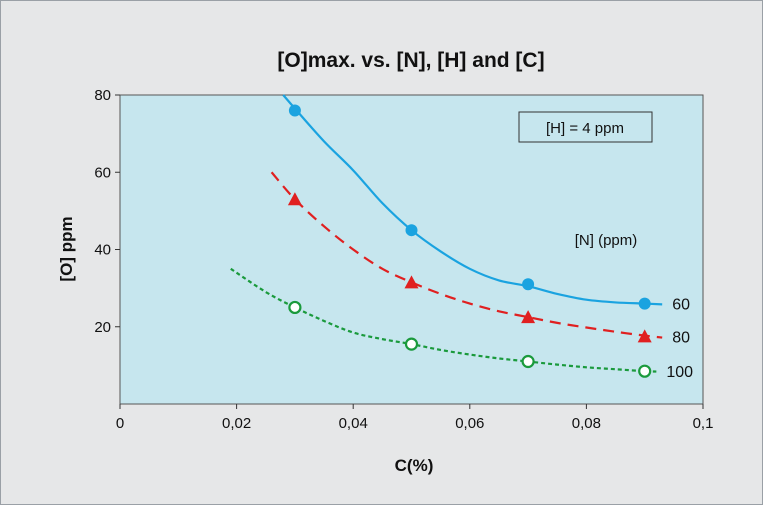 This screenshot has height=505, width=763. What do you see at coordinates (120, 423) in the screenshot?
I see `x-tick-label: 0` at bounding box center [120, 423].